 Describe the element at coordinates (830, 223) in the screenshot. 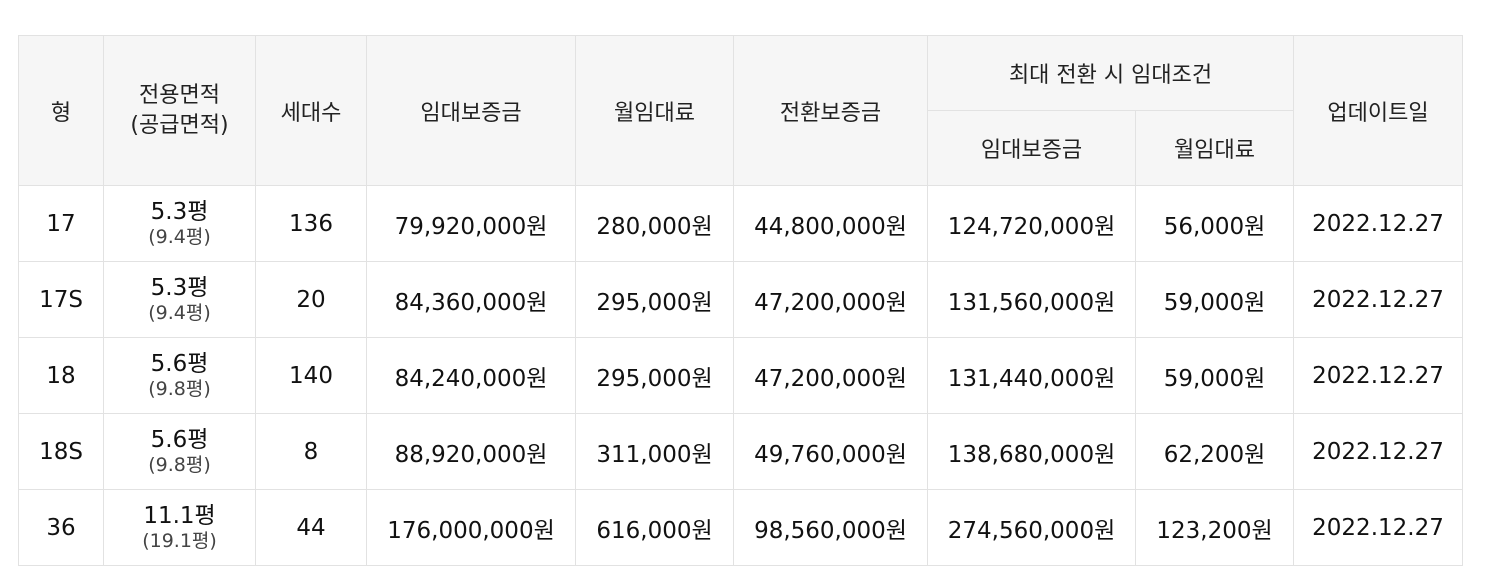

I see `cell-conversion-deposit: 44,800,000원` at that location.